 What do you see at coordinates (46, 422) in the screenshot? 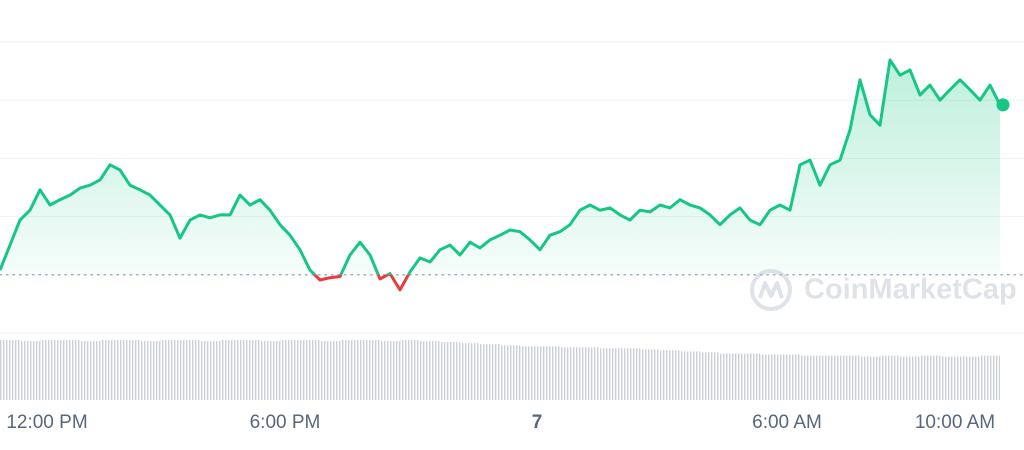
I see `x-tick-label: 12:00 PM` at bounding box center [46, 422].